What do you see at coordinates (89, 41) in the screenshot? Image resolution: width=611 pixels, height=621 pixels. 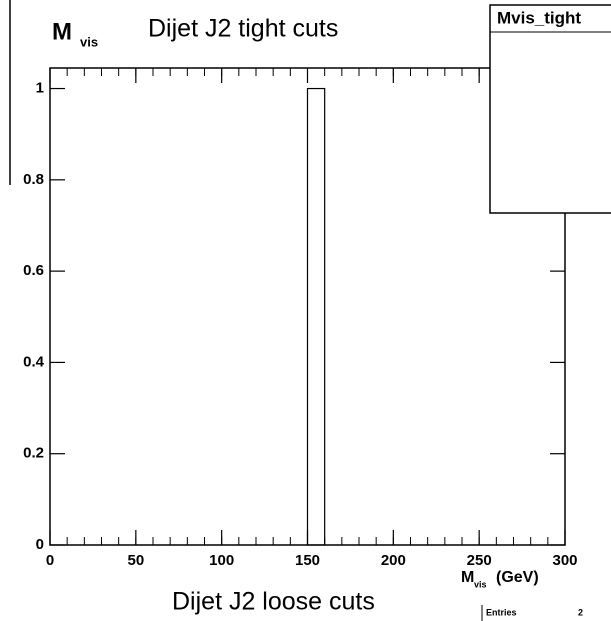 I see `y-label-sub: vis` at bounding box center [89, 41].